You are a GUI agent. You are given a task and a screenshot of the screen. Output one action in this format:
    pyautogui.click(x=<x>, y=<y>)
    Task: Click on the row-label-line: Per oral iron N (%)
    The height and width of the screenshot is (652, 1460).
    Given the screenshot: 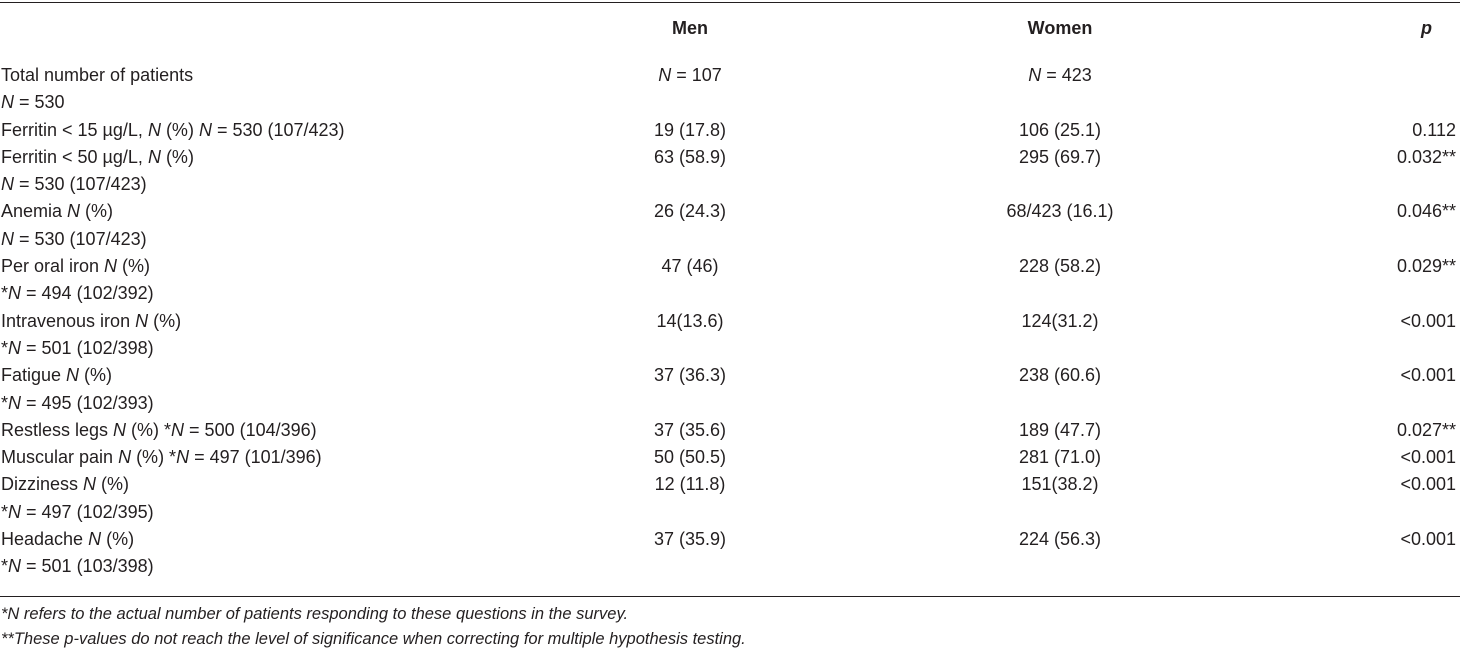 What is the action you would take?
    pyautogui.click(x=76, y=266)
    